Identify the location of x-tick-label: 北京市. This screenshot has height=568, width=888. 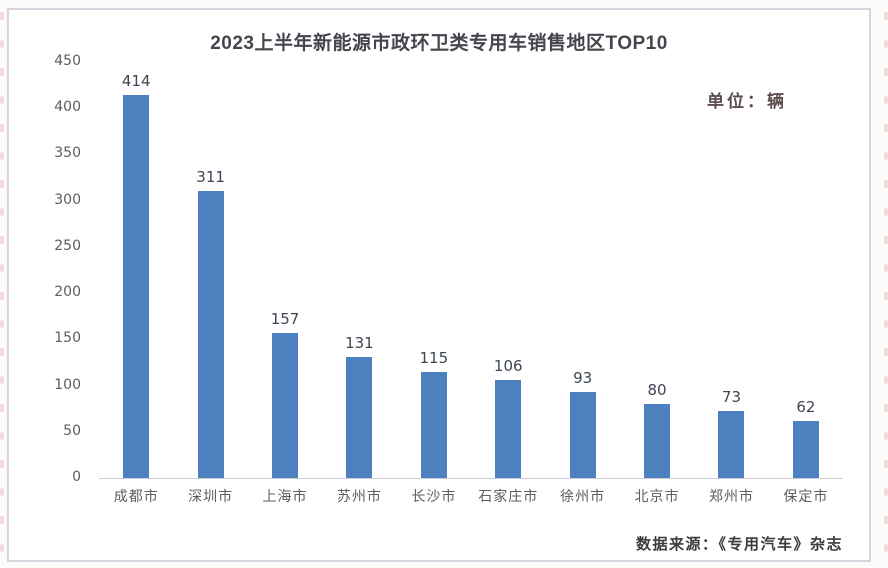
(657, 496).